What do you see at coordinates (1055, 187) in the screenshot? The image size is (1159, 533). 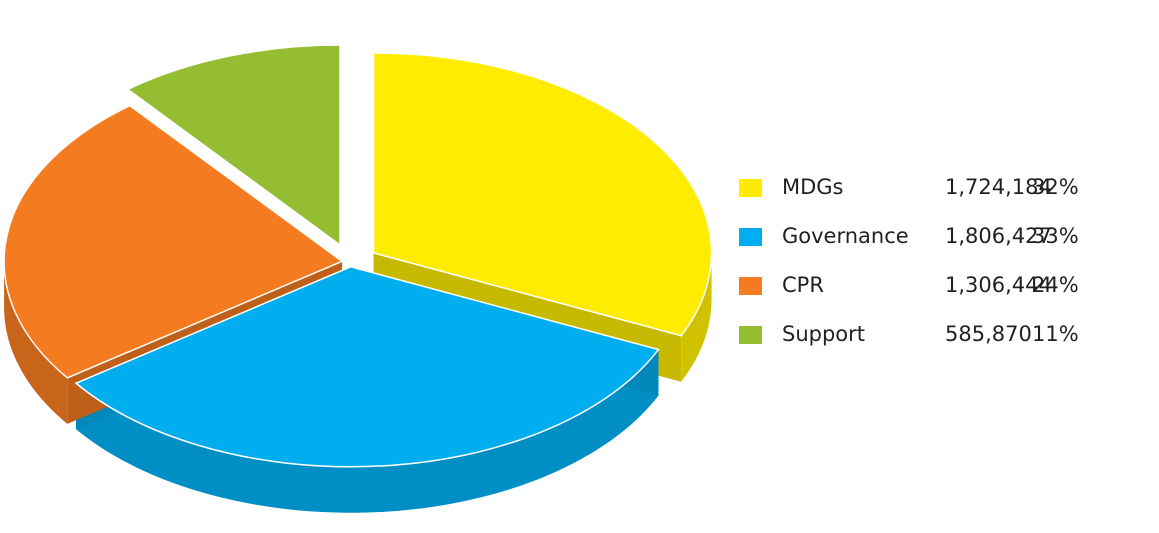 I see `legend-percent: 32%` at bounding box center [1055, 187].